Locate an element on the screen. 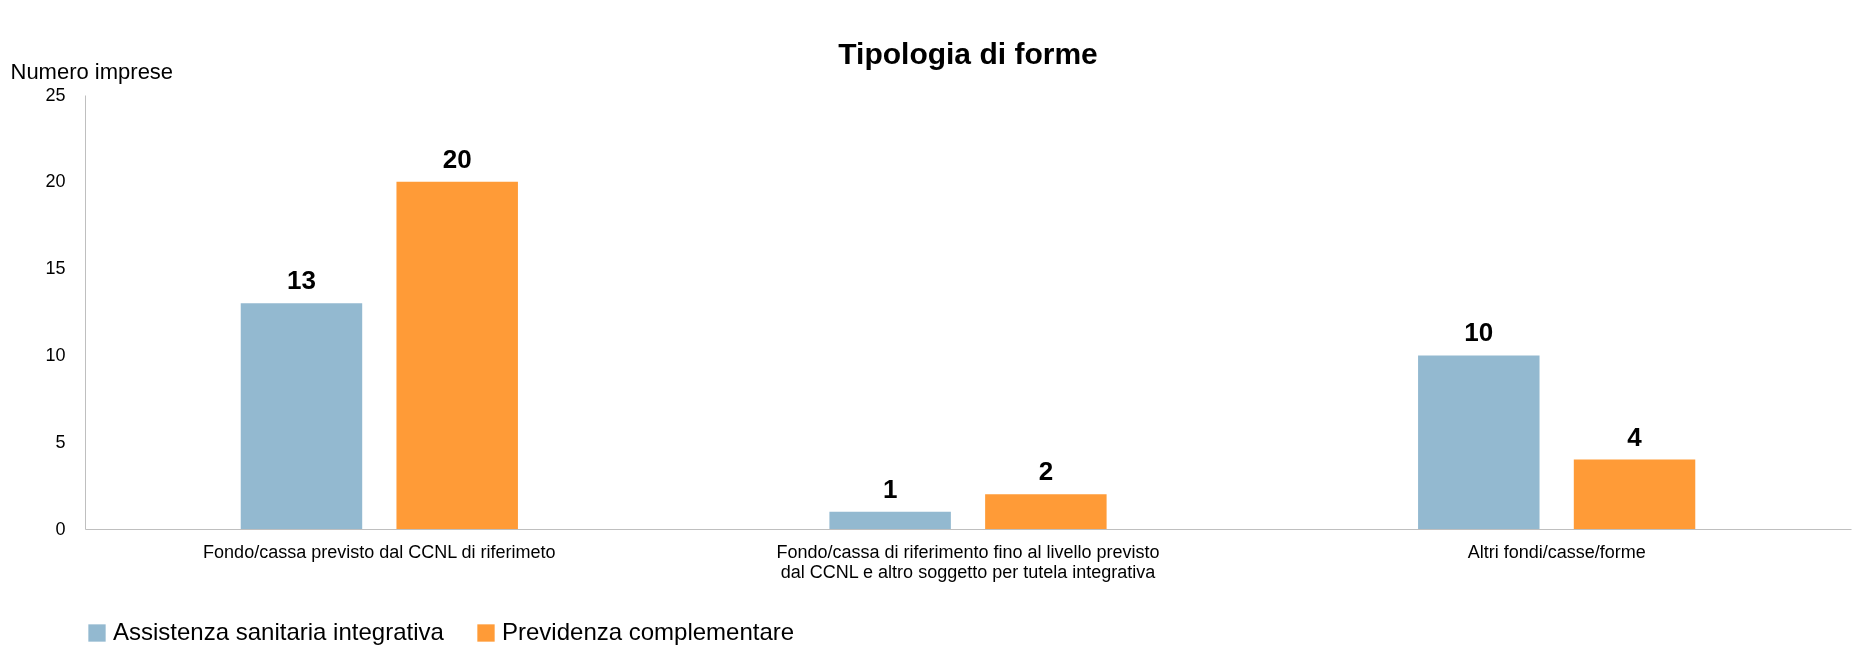 This screenshot has width=1861, height=650. x-tick-label: Fondo/cassa previsto dal CCNL di riferimeto is located at coordinates (379, 551).